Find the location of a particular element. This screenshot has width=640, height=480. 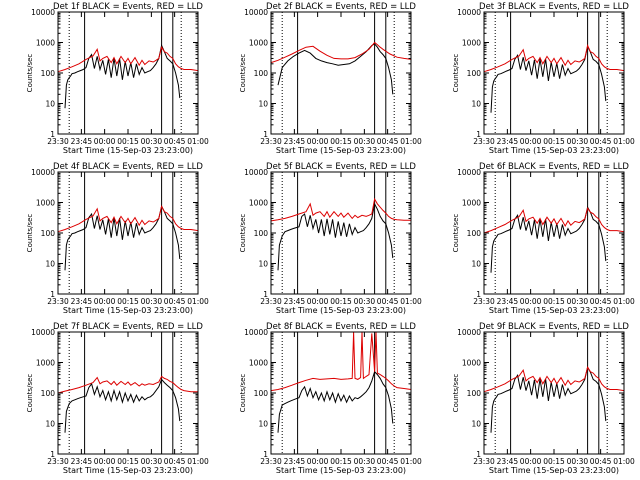

chart-title: Det 3f BLACK = Events, RED = LLD is located at coordinates (554, 7).